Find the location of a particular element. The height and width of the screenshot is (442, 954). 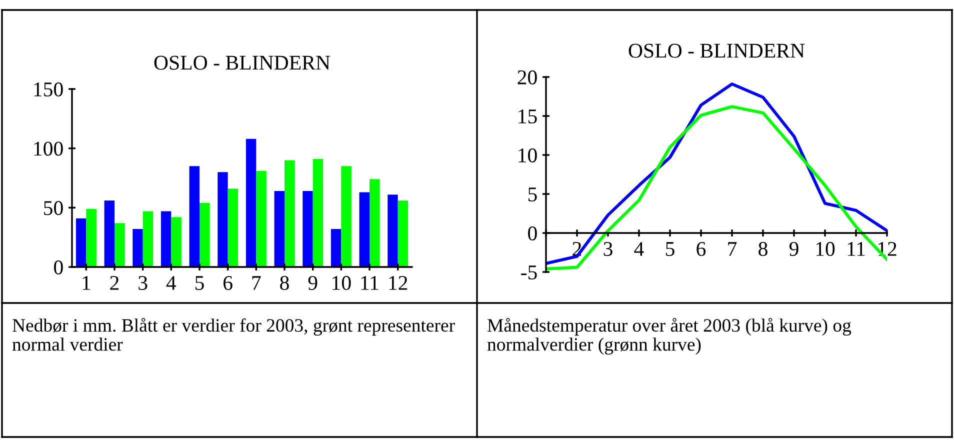

text: Nedbør i mm. Blått er verdier for 2003, grønt representerer normal verdier is located at coordinates (233, 334).